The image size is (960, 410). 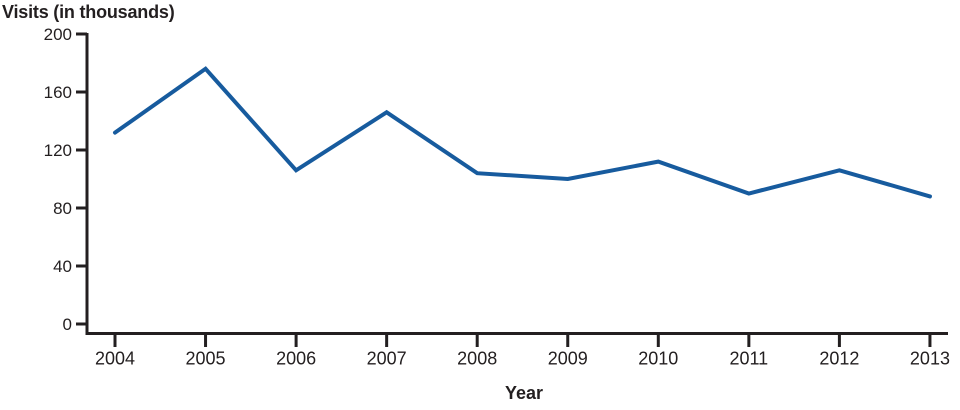 I want to click on y-tick-label: 200, so click(x=58, y=34).